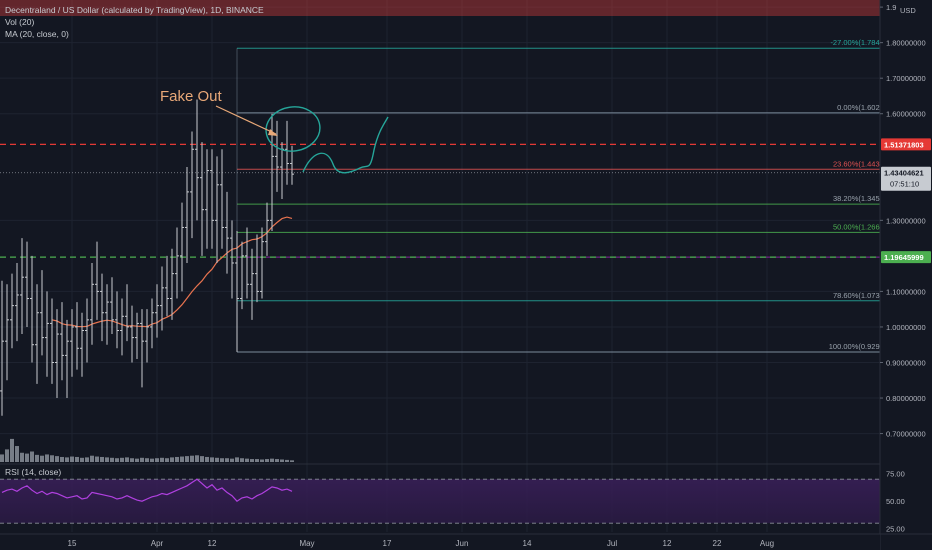 This screenshot has height=550, width=932. Describe the element at coordinates (866, 42) in the screenshot. I see `fib-level-label: -27.00%(1.78426978)` at that location.